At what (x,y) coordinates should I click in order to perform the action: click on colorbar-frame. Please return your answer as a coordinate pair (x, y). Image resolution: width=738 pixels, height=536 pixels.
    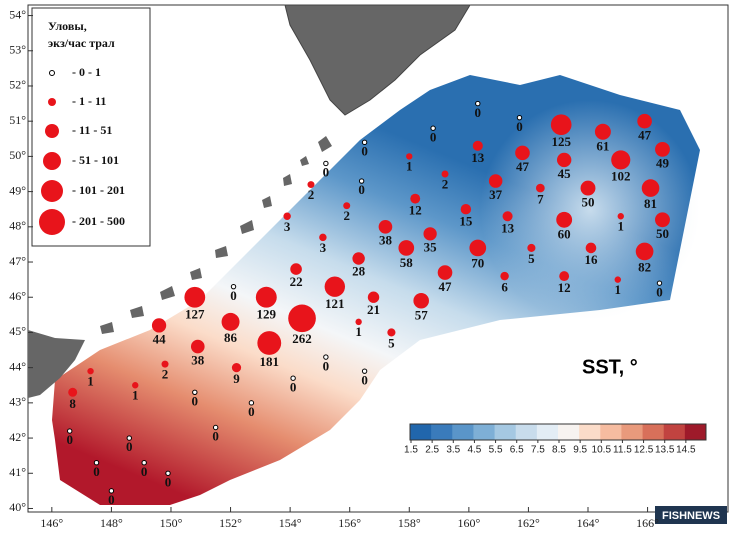
    Looking at the image, I should click on (558, 432).